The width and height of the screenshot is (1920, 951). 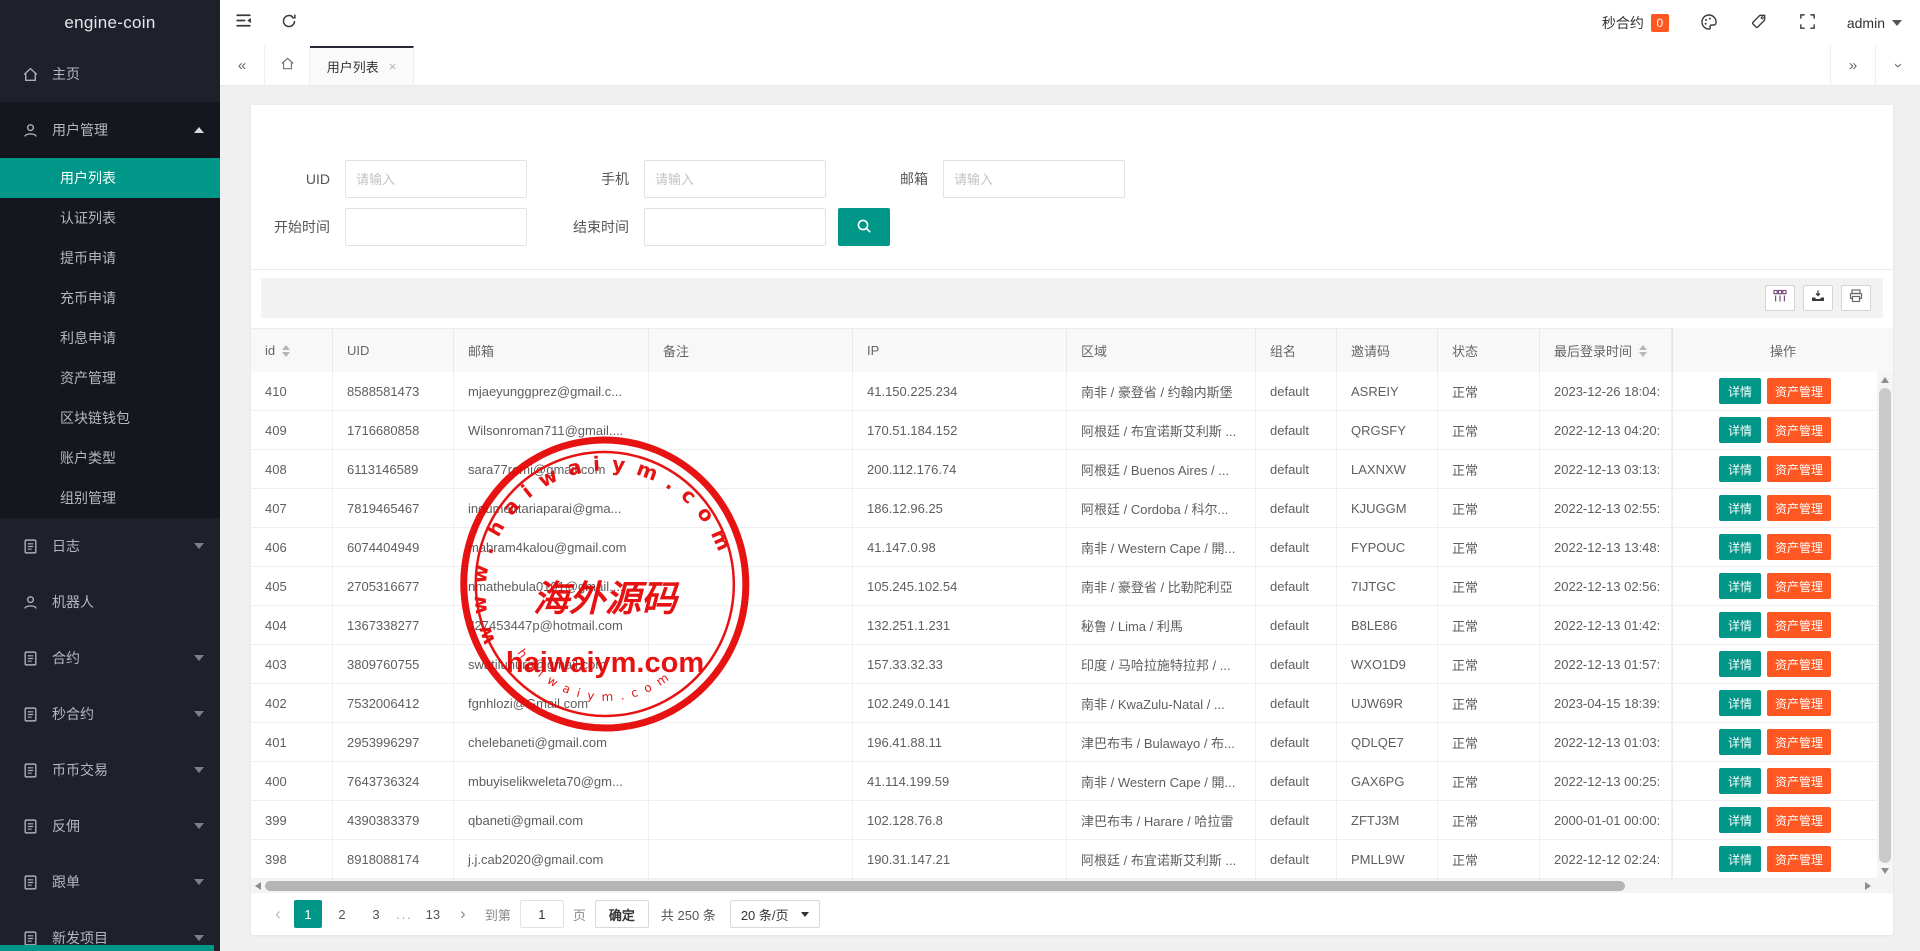 What do you see at coordinates (110, 298) in the screenshot?
I see `sidebar-item-充币申请: 充币申请` at bounding box center [110, 298].